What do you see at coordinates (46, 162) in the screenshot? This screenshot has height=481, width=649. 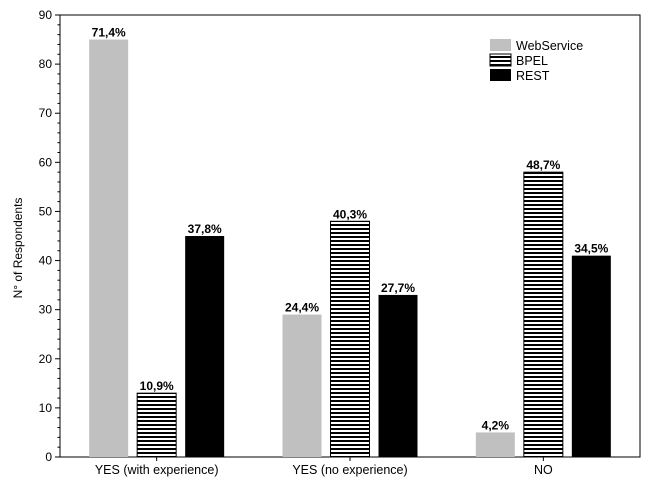 I see `y-tick-label: 60` at bounding box center [46, 162].